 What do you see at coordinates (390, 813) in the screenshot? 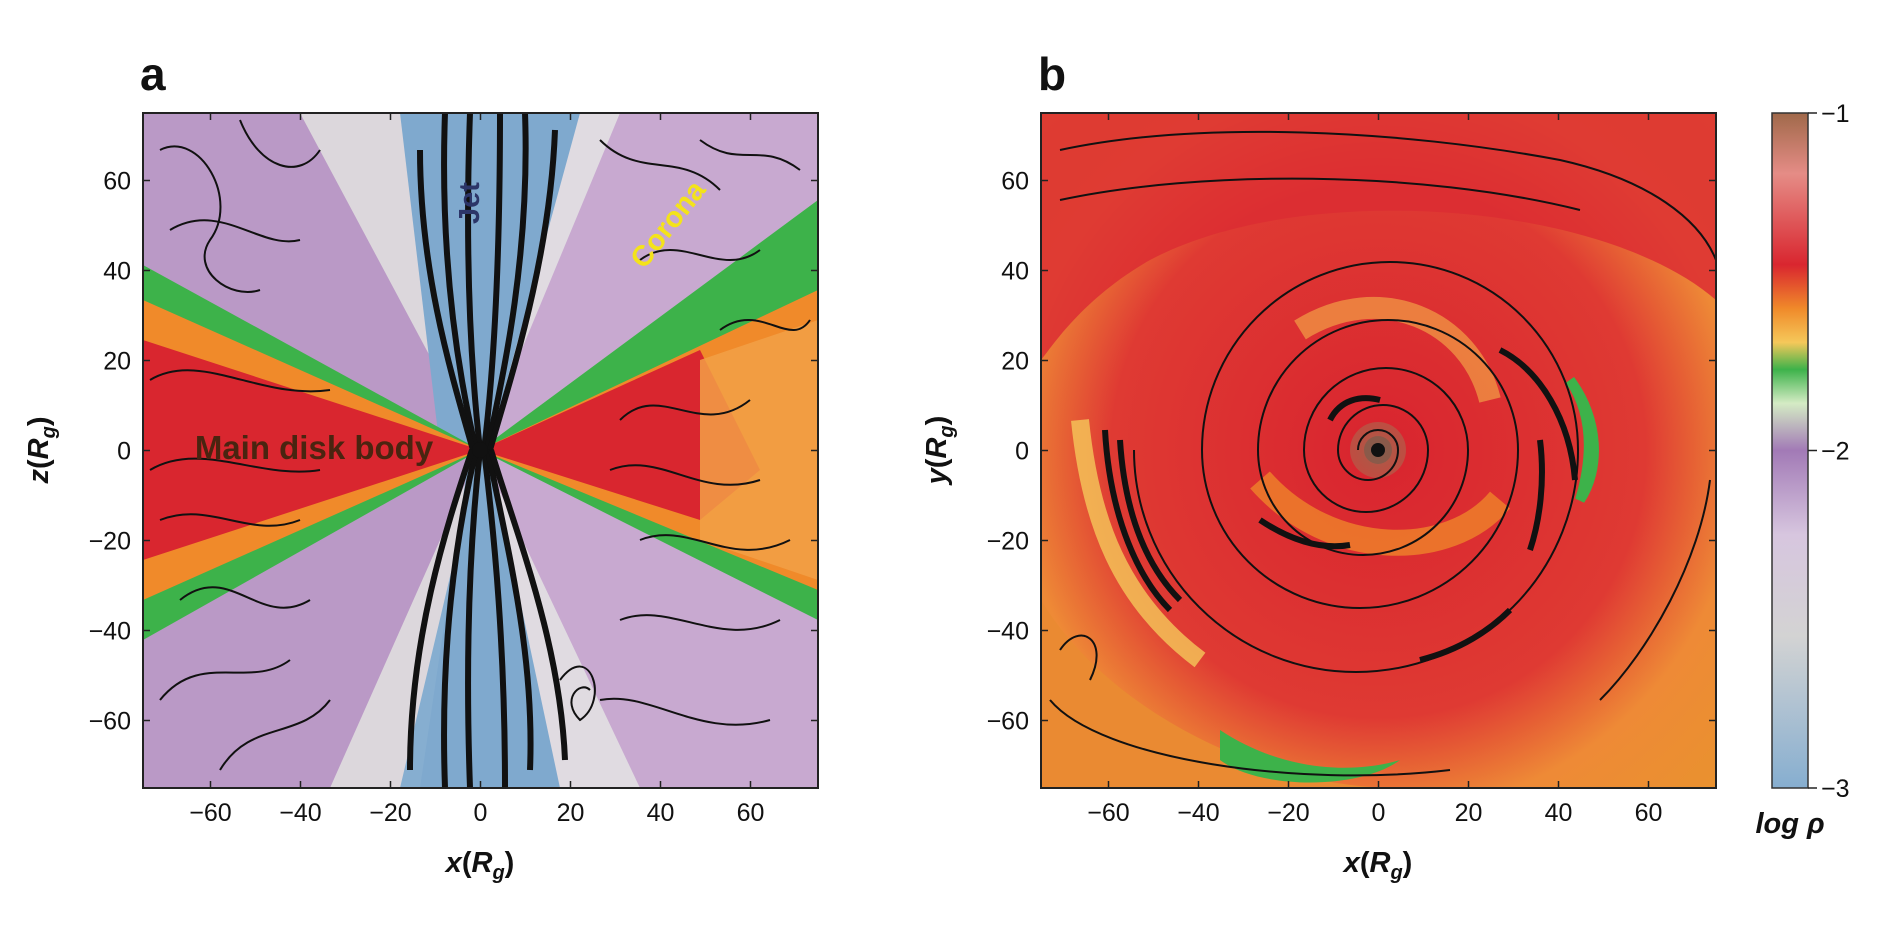
I see `panel-a-xtick-label: −20` at bounding box center [390, 813].